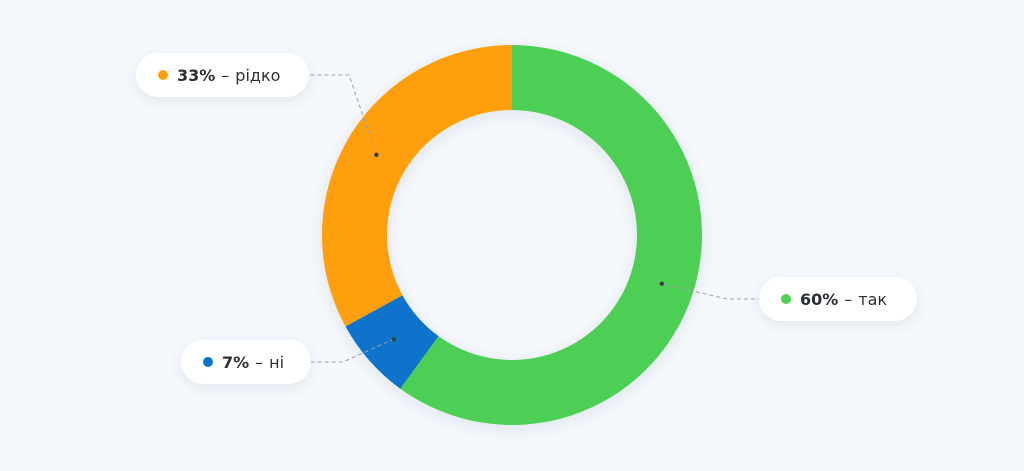 Image resolution: width=1024 pixels, height=471 pixels. What do you see at coordinates (258, 75) in the screenshot?
I see `data-label-category: рідко` at bounding box center [258, 75].